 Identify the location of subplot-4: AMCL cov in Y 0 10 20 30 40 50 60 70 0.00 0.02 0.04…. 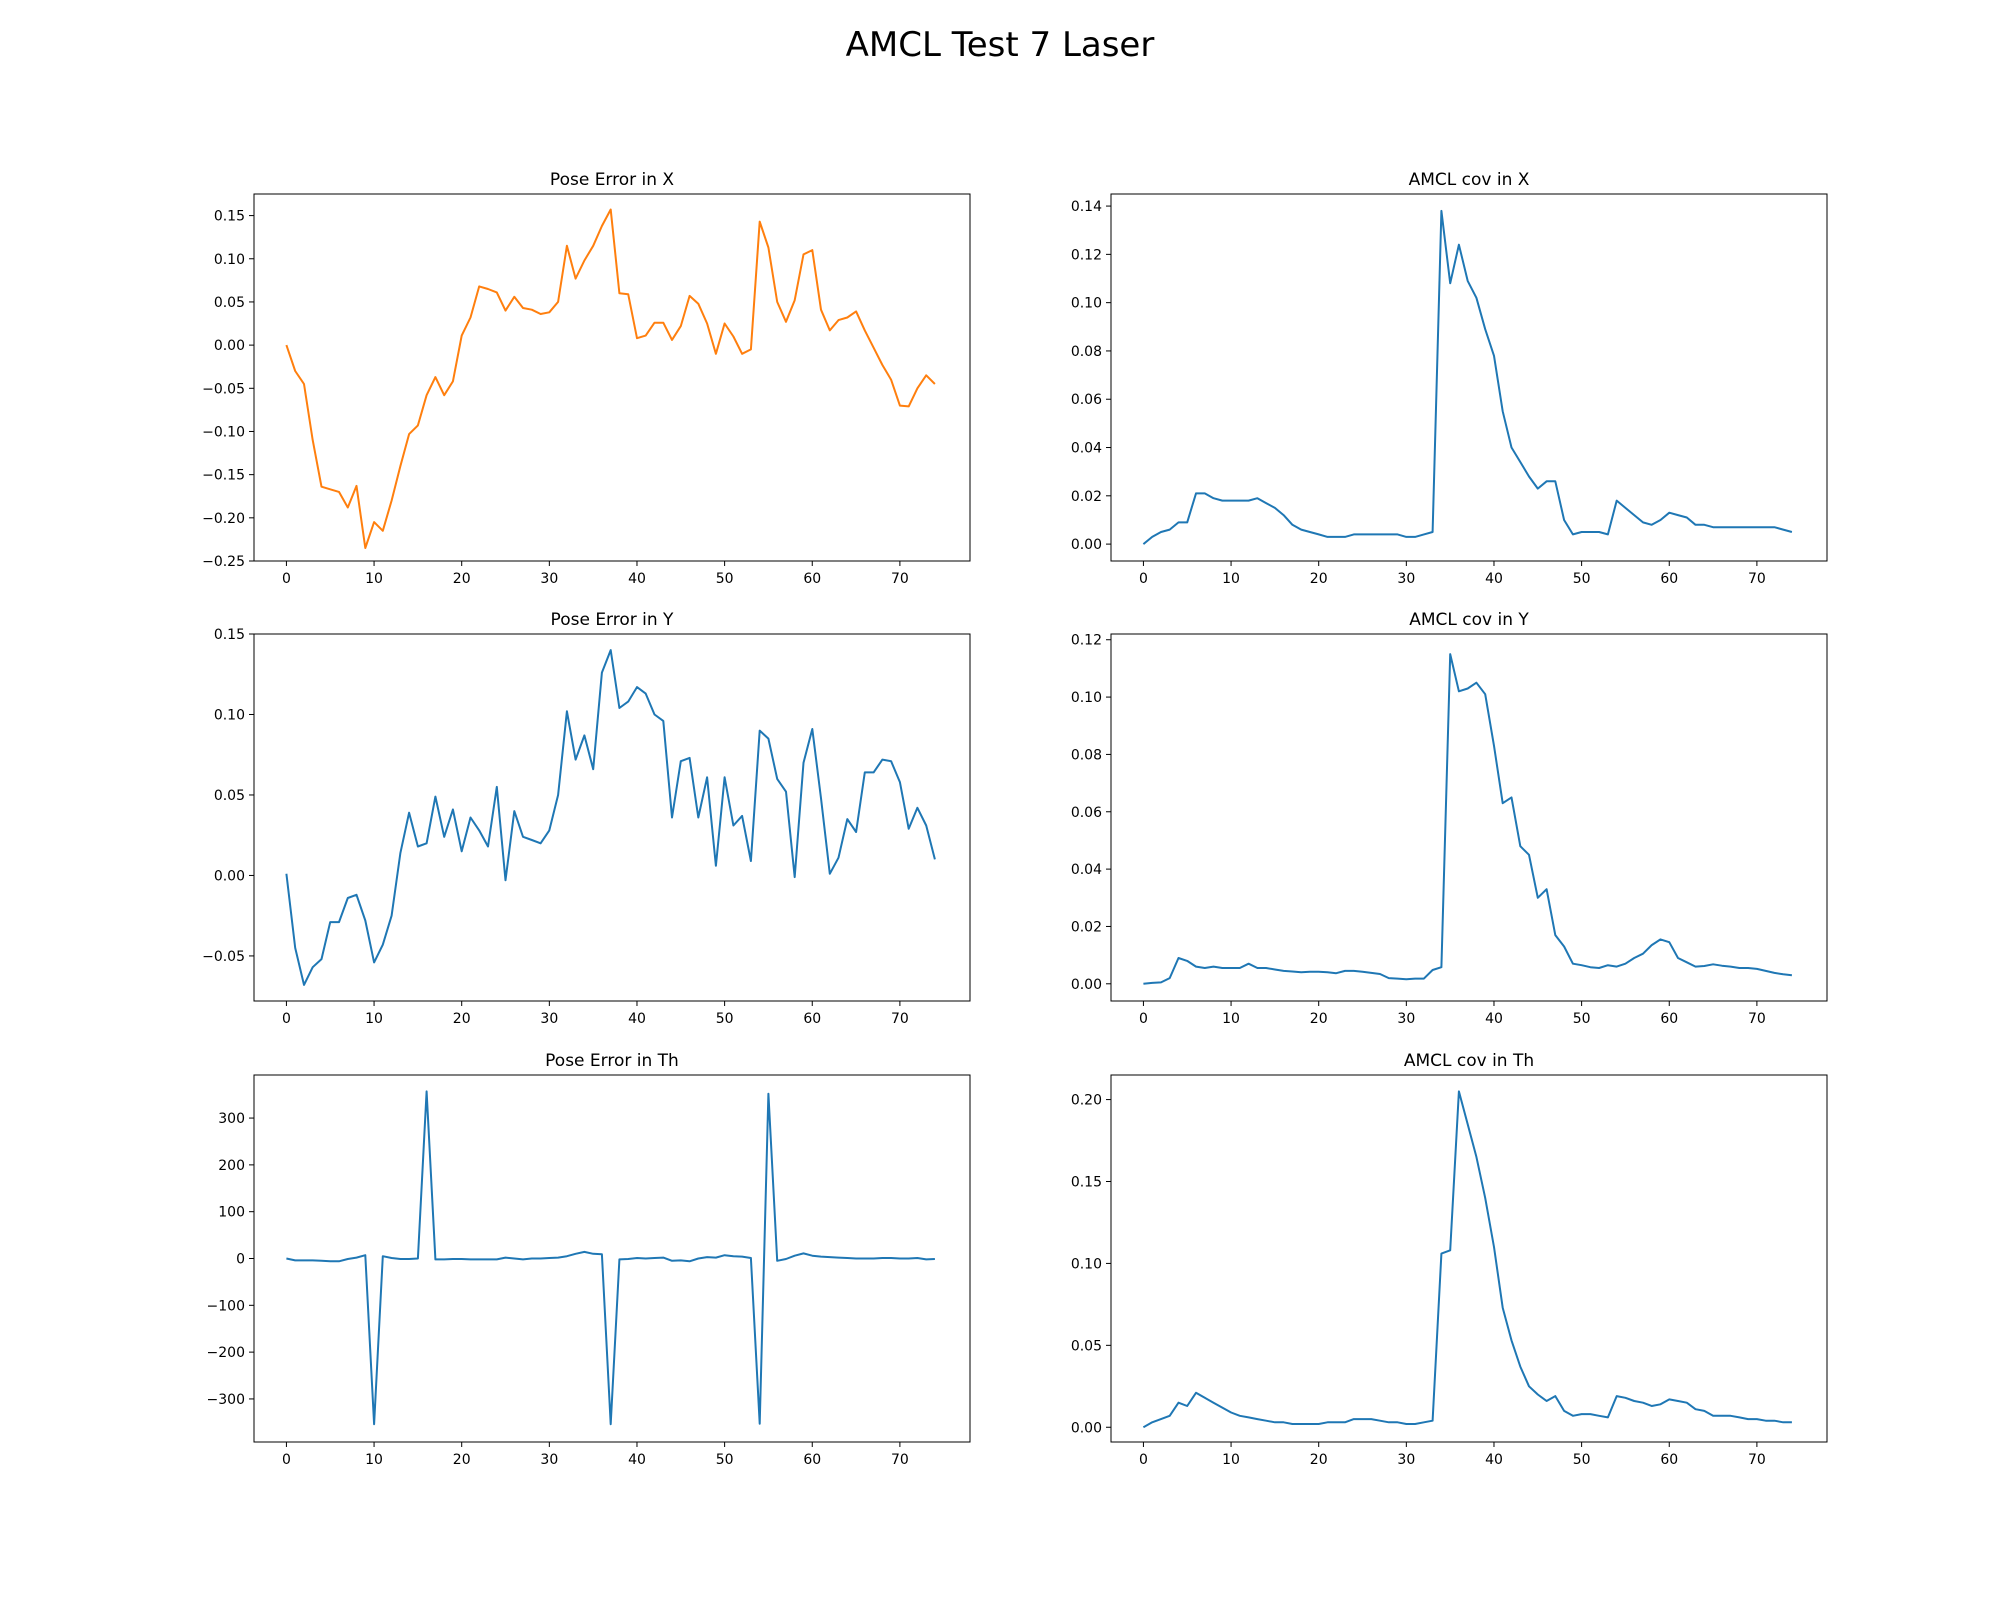
(1449, 818).